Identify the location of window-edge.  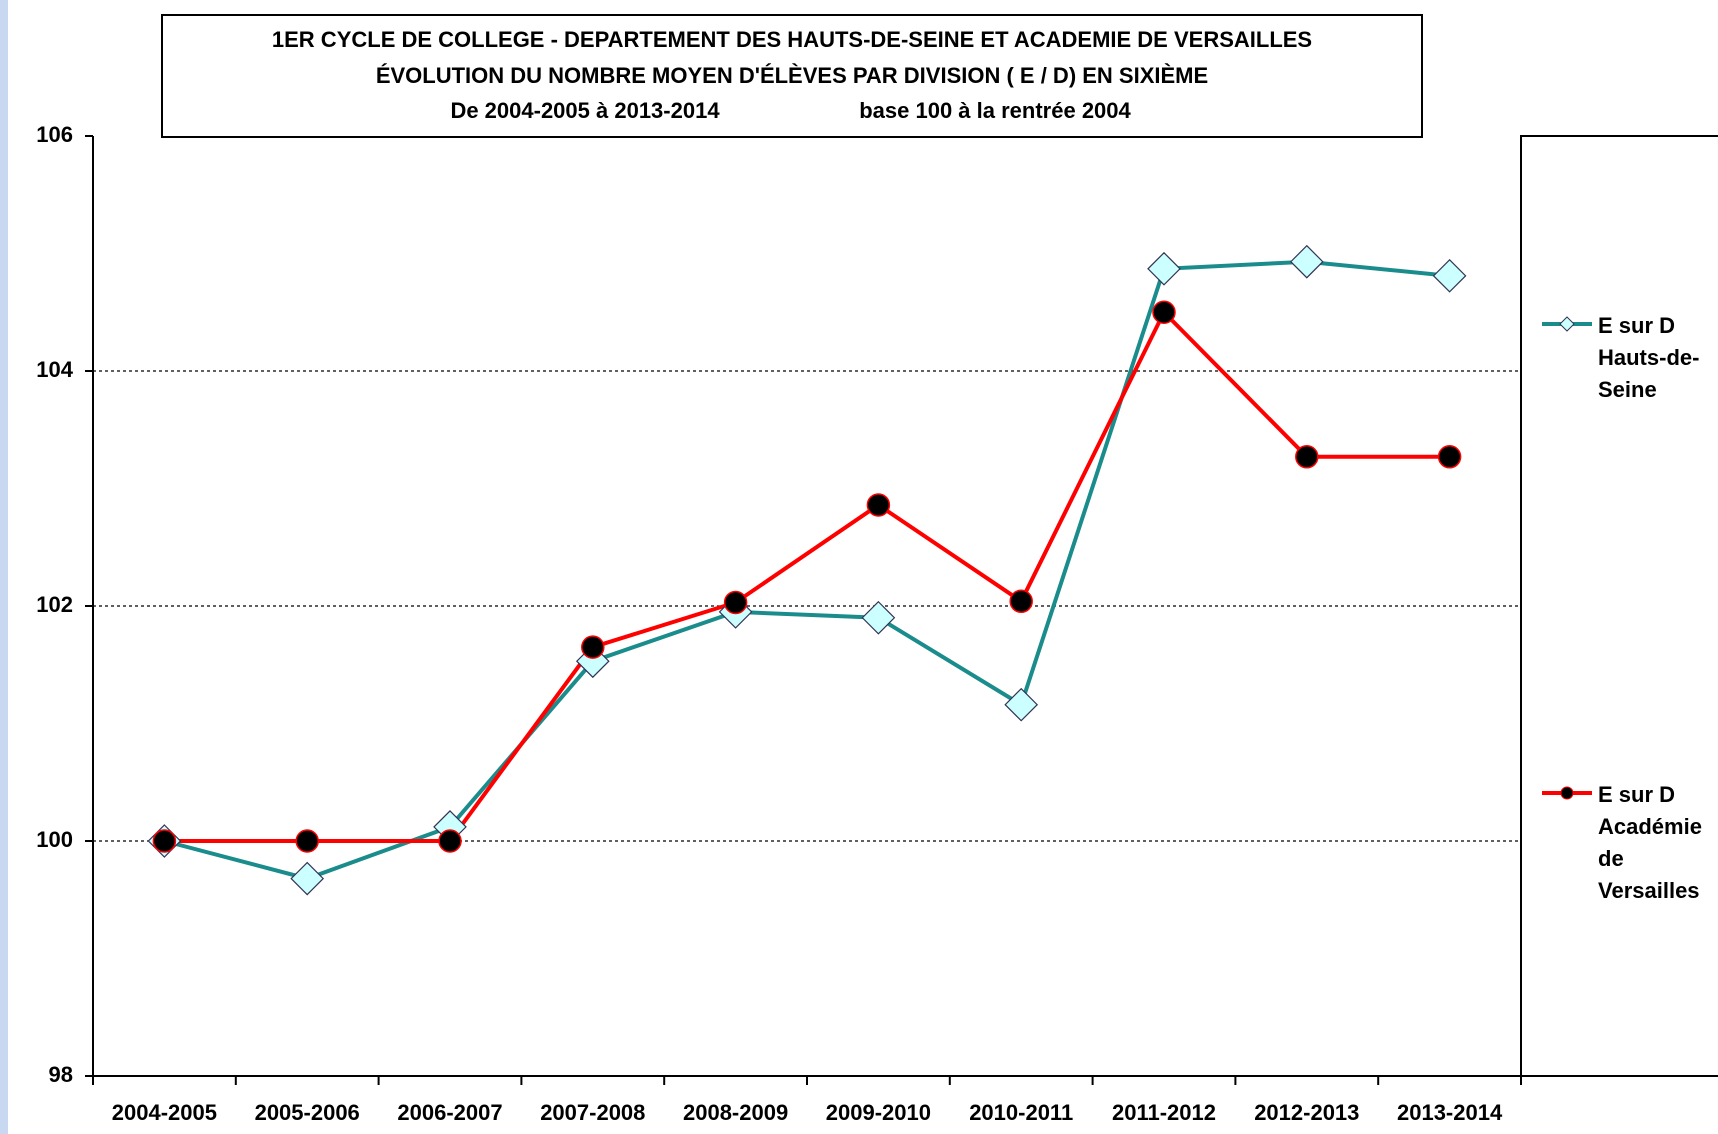
(4, 567).